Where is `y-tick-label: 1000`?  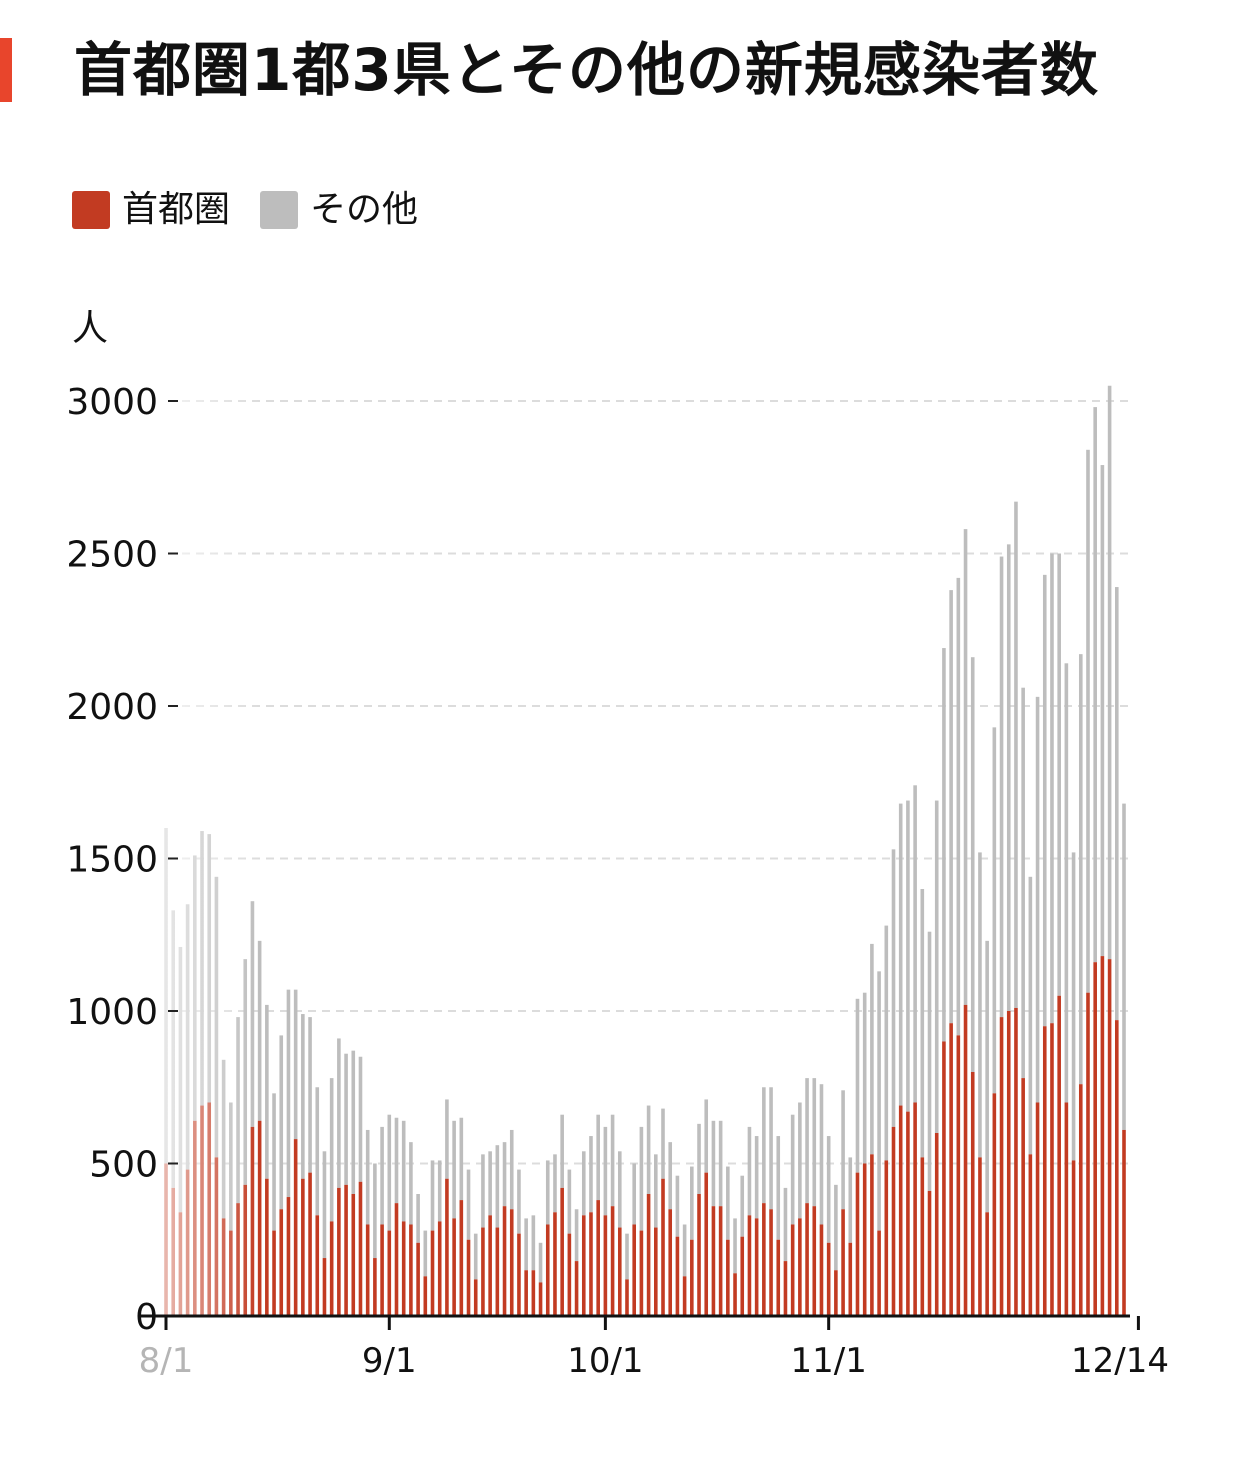 y-tick-label: 1000 is located at coordinates (112, 1012).